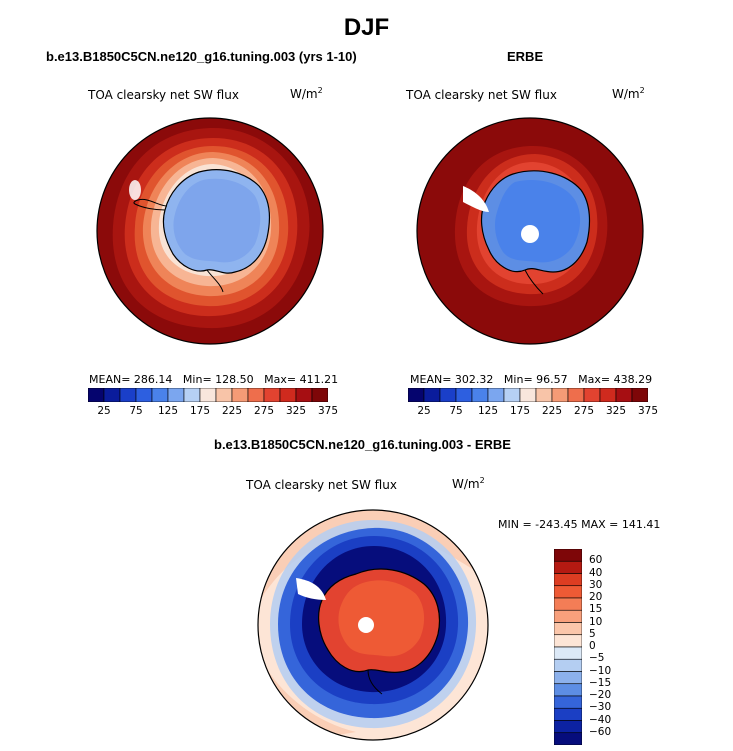 The height and width of the screenshot is (751, 733). I want to click on panel2-stats: MEAN= 302.32 Min= 96.57 Max= 438.29, so click(531, 379).